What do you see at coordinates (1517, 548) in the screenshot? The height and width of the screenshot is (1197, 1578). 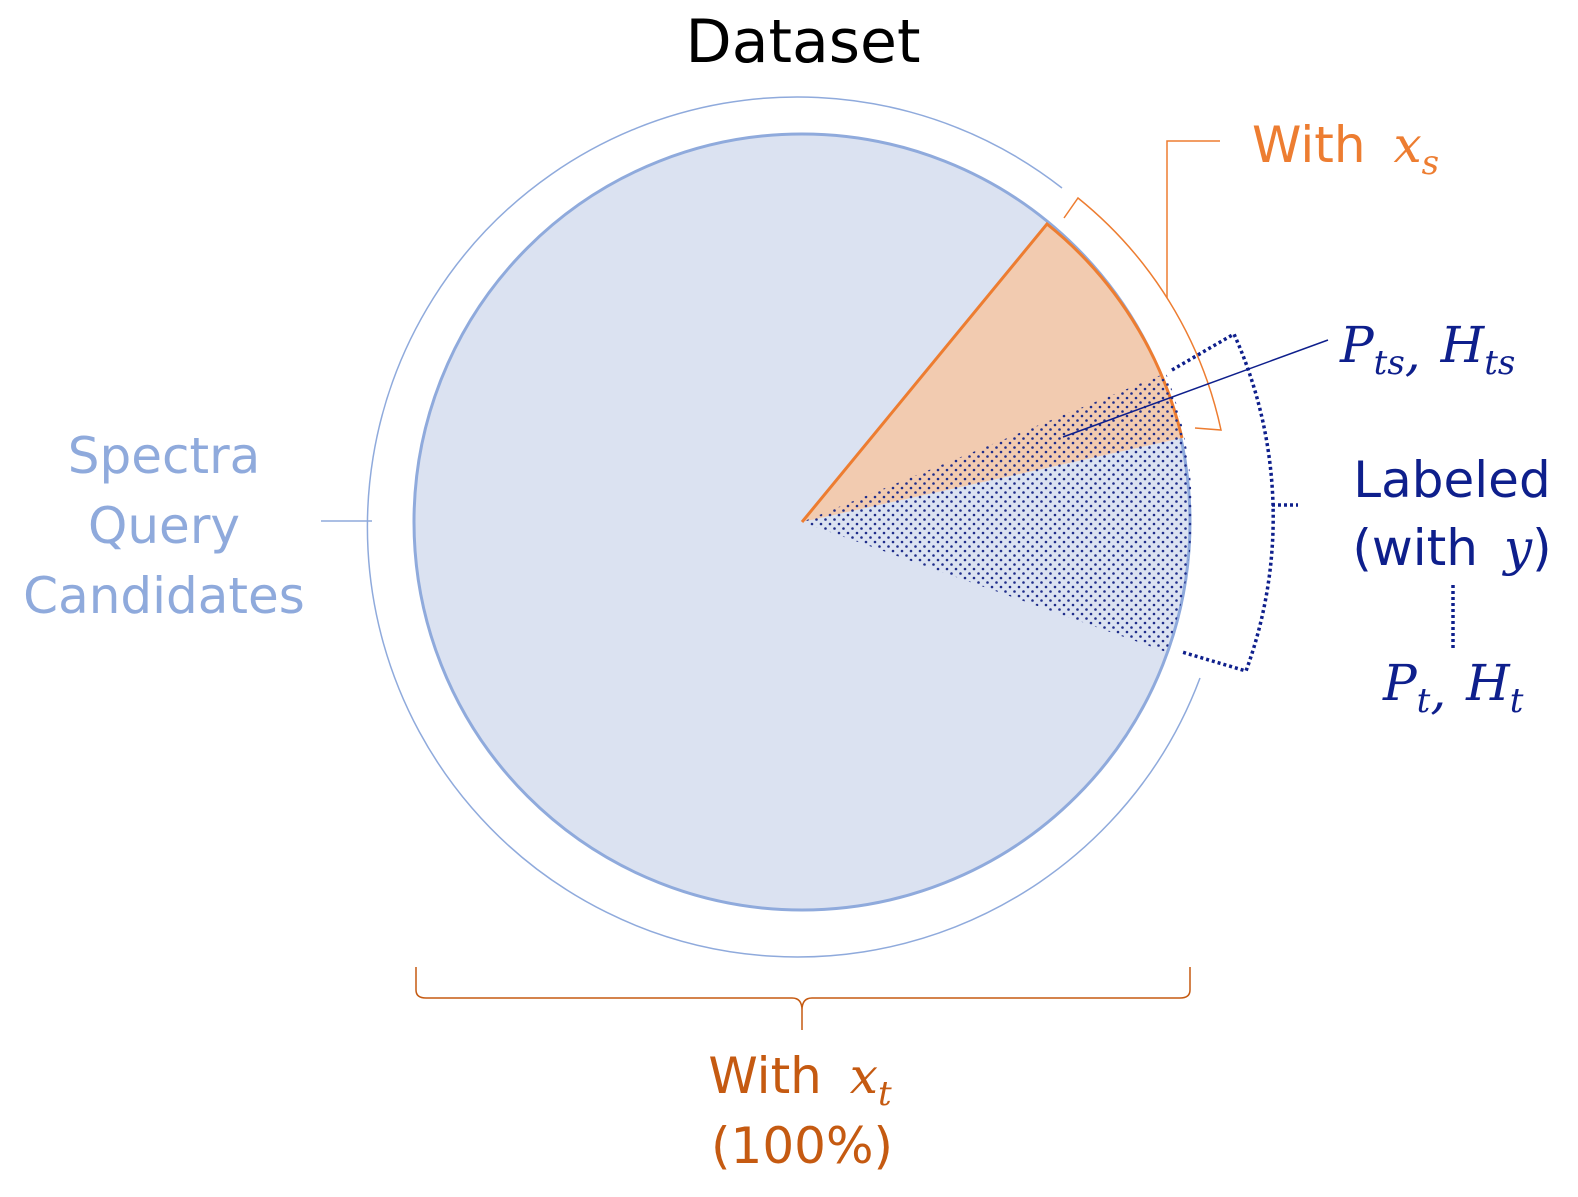 I see `labeled-var-y: y` at bounding box center [1517, 548].